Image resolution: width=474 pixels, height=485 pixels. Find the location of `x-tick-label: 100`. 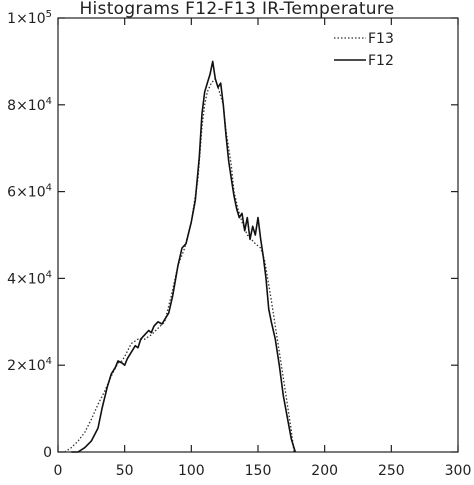

x-tick-label: 100 is located at coordinates (191, 471).